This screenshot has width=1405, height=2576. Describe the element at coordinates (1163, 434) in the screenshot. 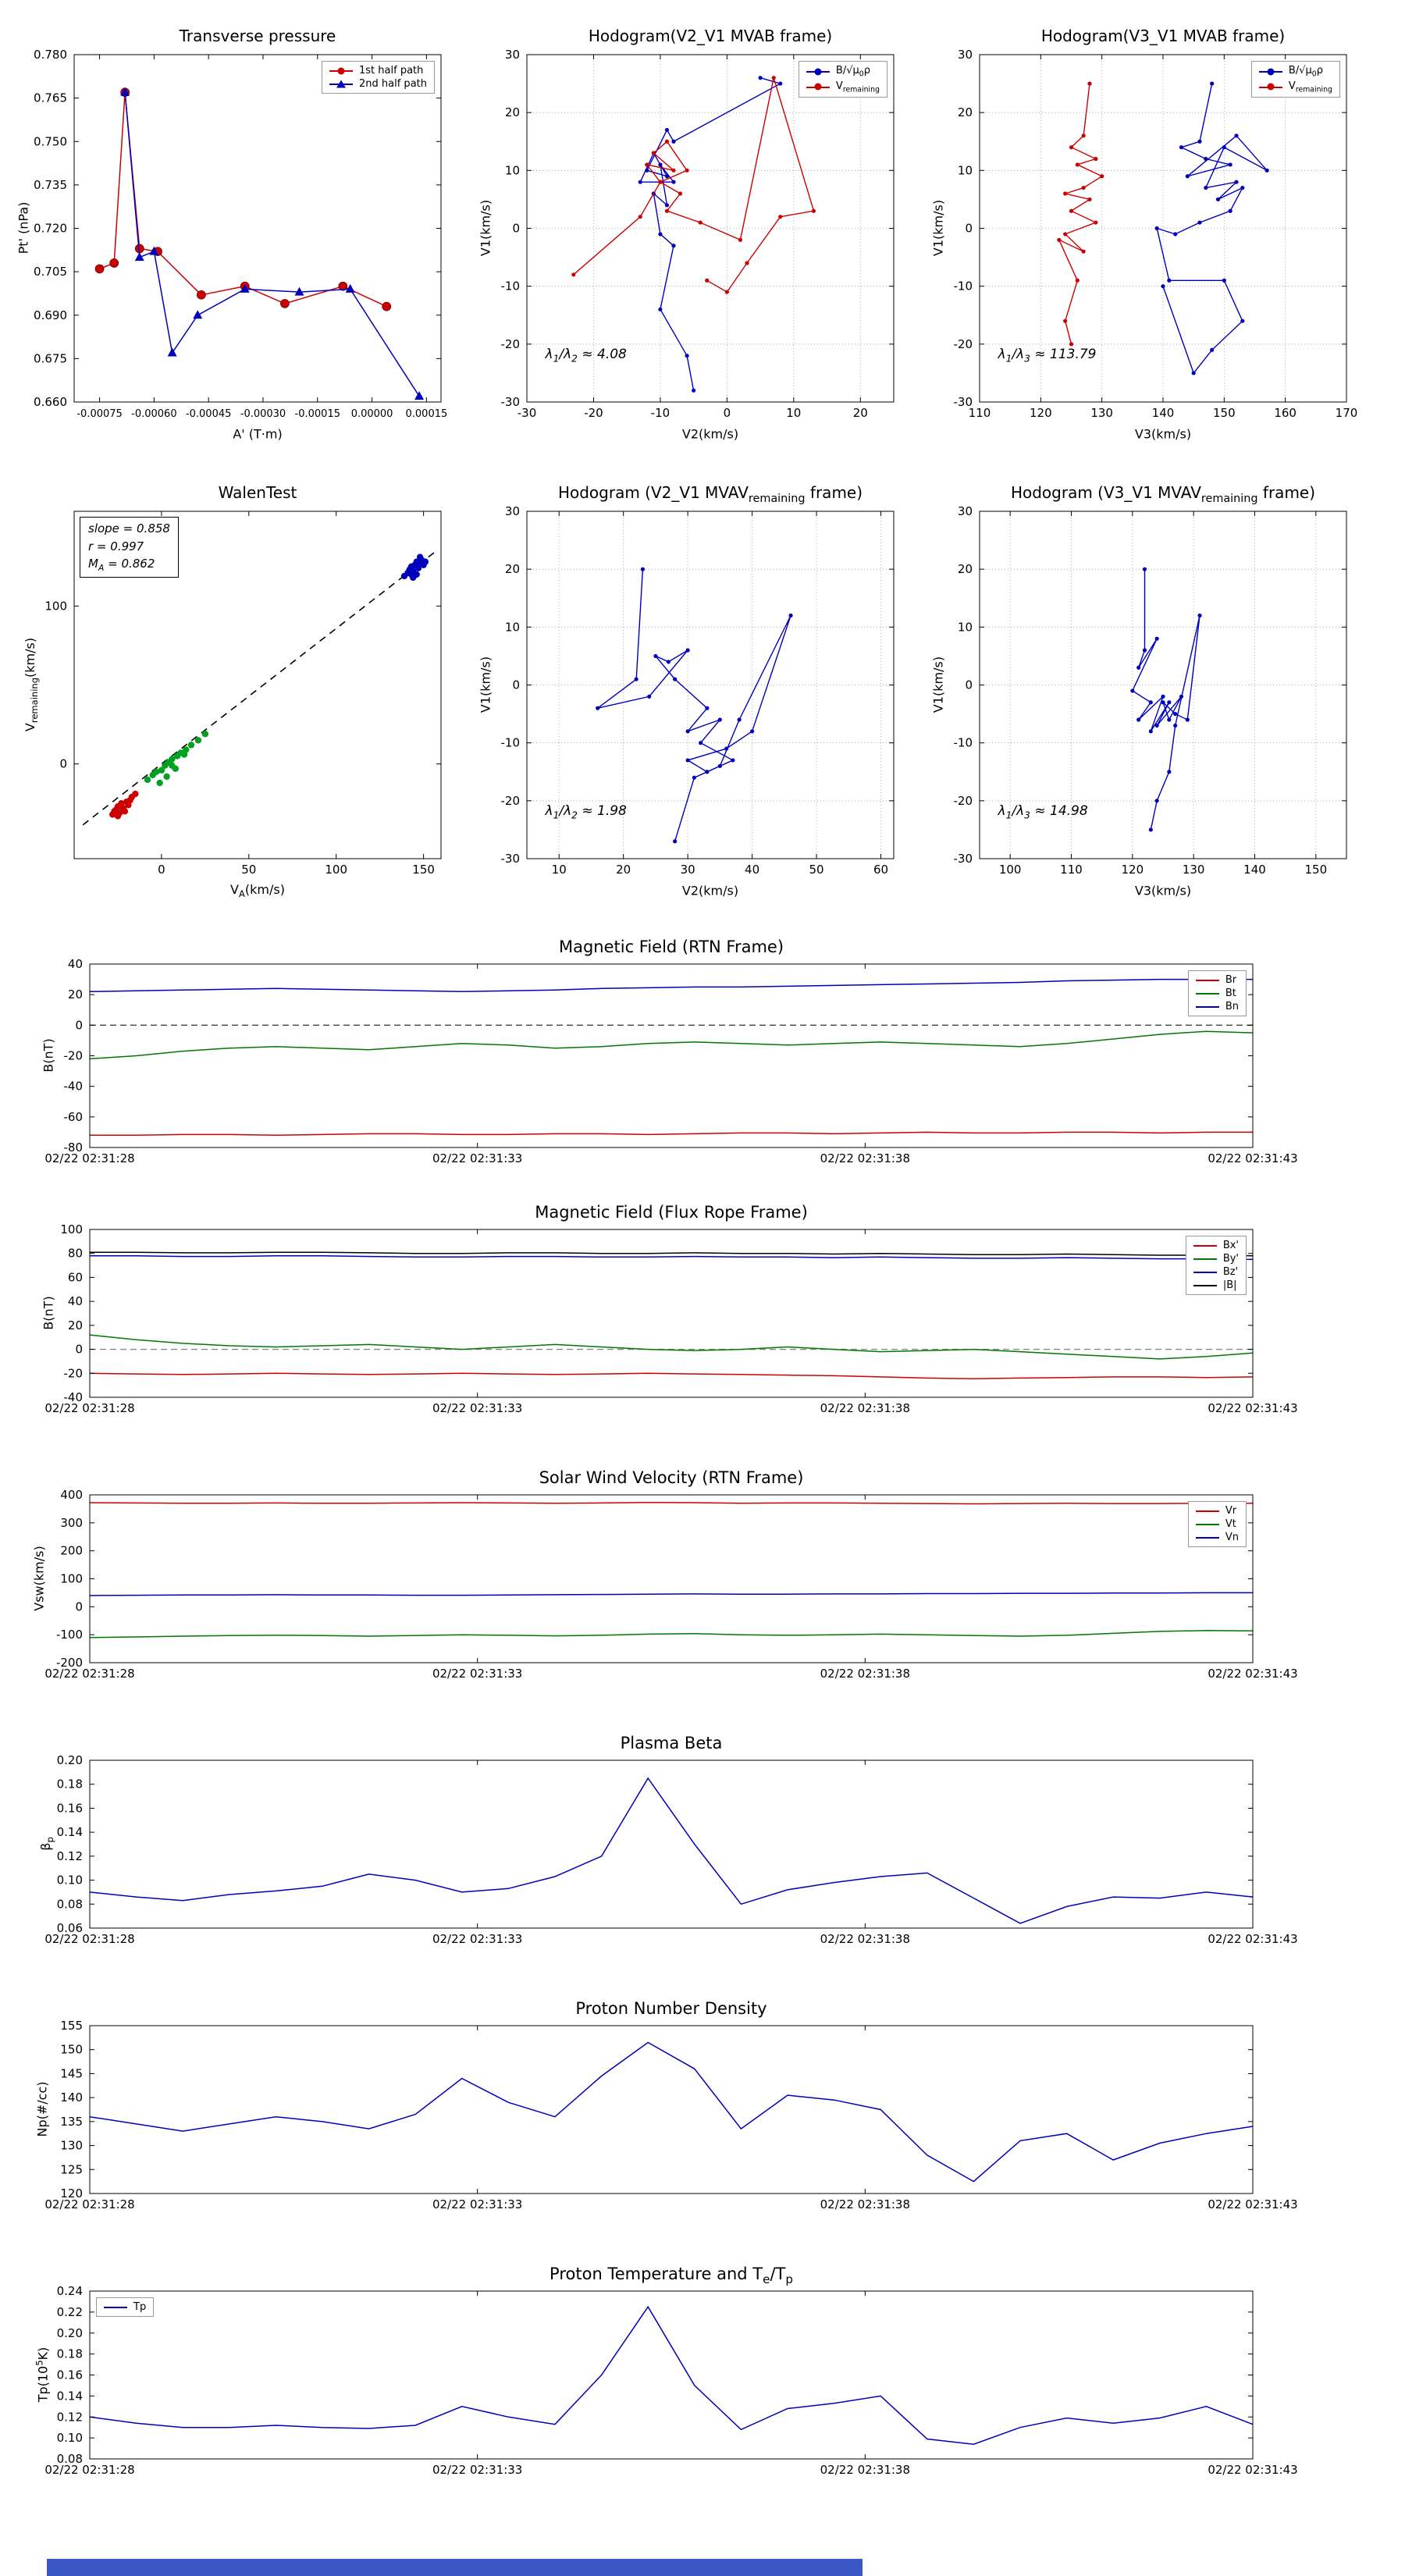

I see `xlabel-hodogram-v3v1-mvab: V3(km/s)` at that location.